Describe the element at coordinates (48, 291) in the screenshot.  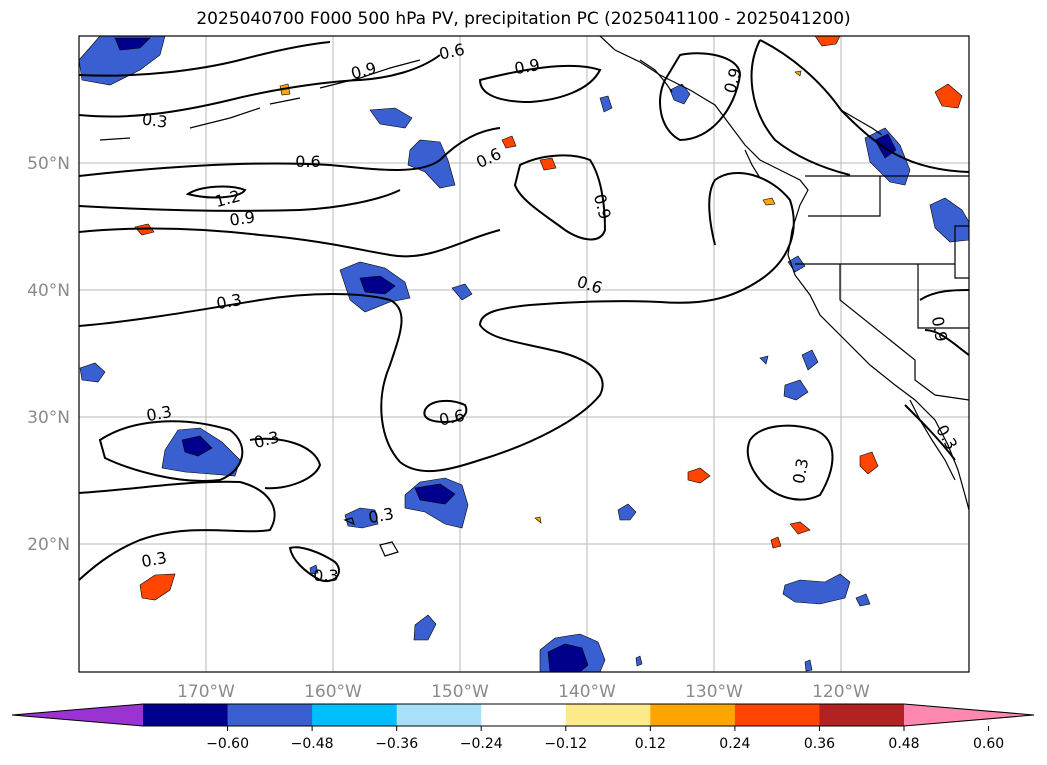
I see `lat-label: 40°N` at that location.